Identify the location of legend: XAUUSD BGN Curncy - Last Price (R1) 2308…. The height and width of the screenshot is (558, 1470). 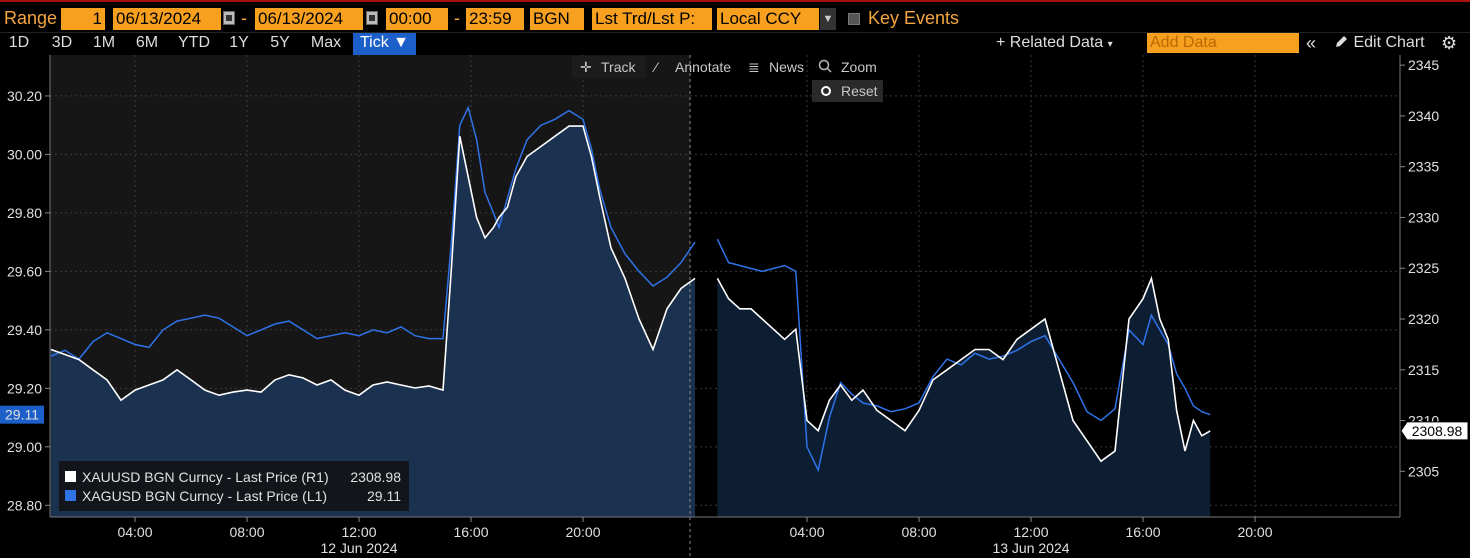
(234, 486).